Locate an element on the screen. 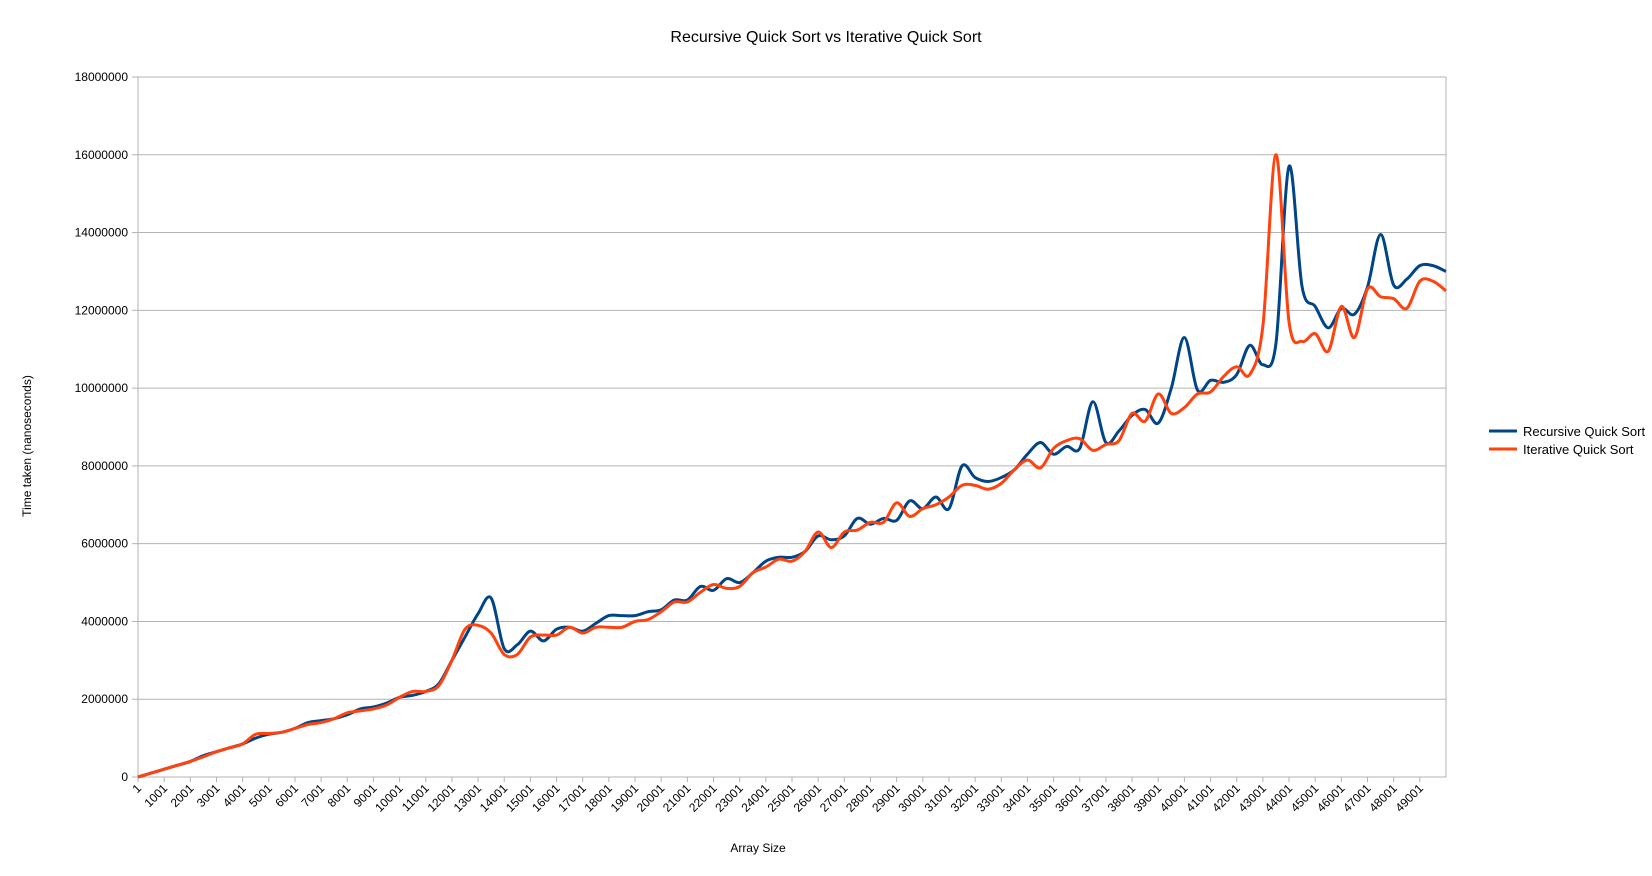 This screenshot has width=1652, height=876. x-tick-label: 20001 is located at coordinates (651, 798).